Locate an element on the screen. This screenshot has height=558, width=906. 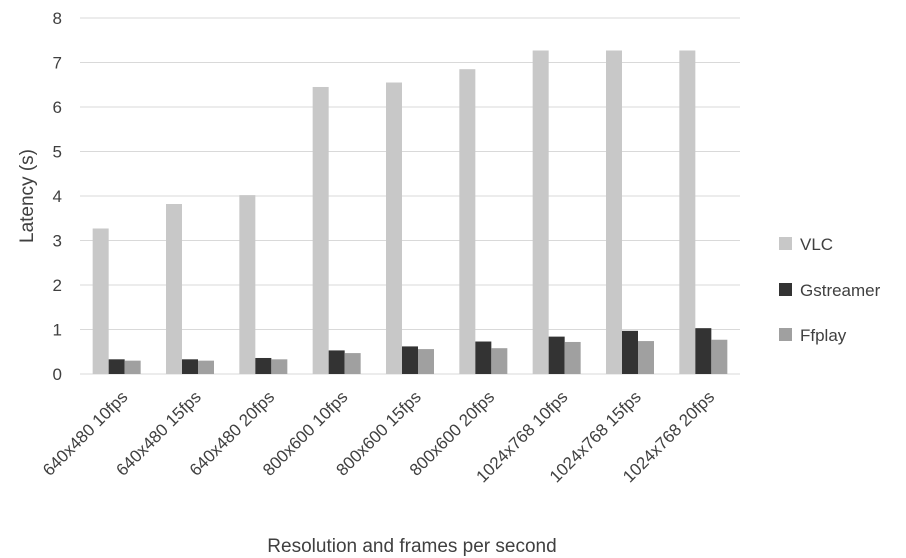
y-tick-label: 3 is located at coordinates (57, 241).